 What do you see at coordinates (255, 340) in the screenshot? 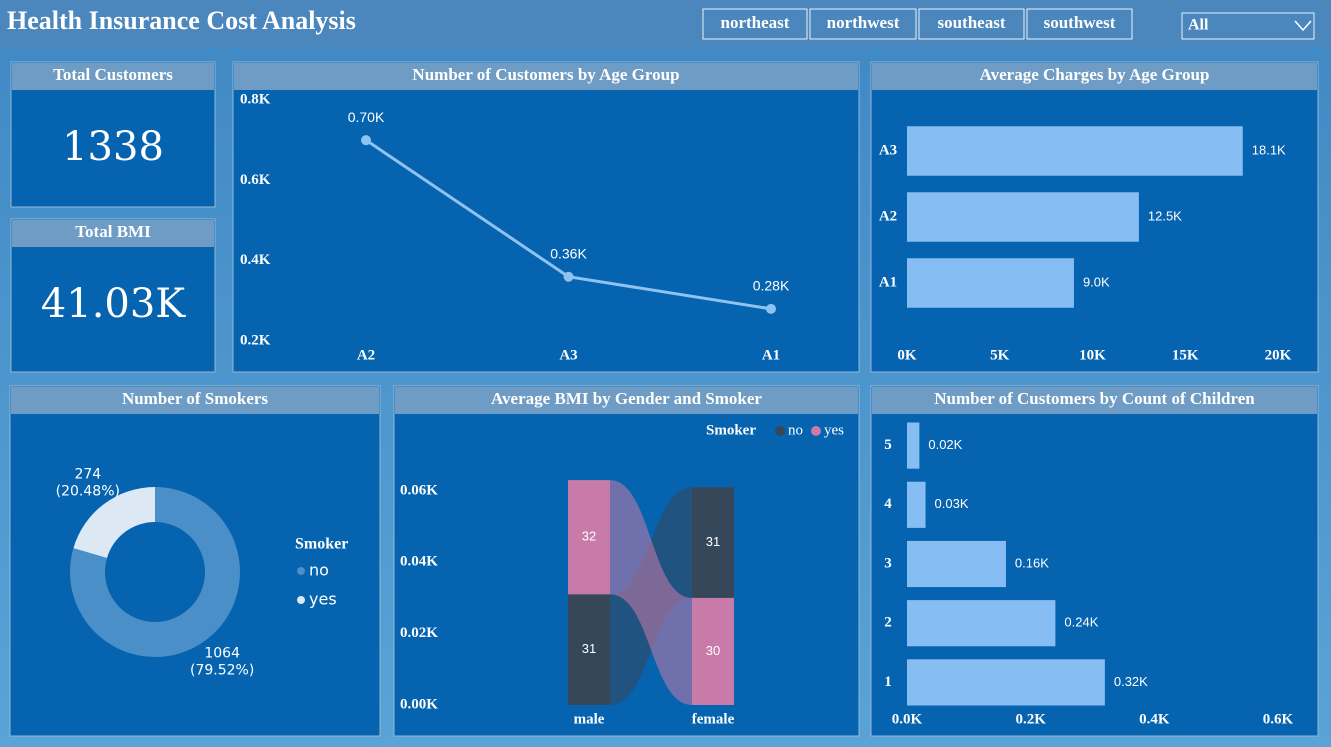
I see `y-tick-label: 0.2K` at bounding box center [255, 340].